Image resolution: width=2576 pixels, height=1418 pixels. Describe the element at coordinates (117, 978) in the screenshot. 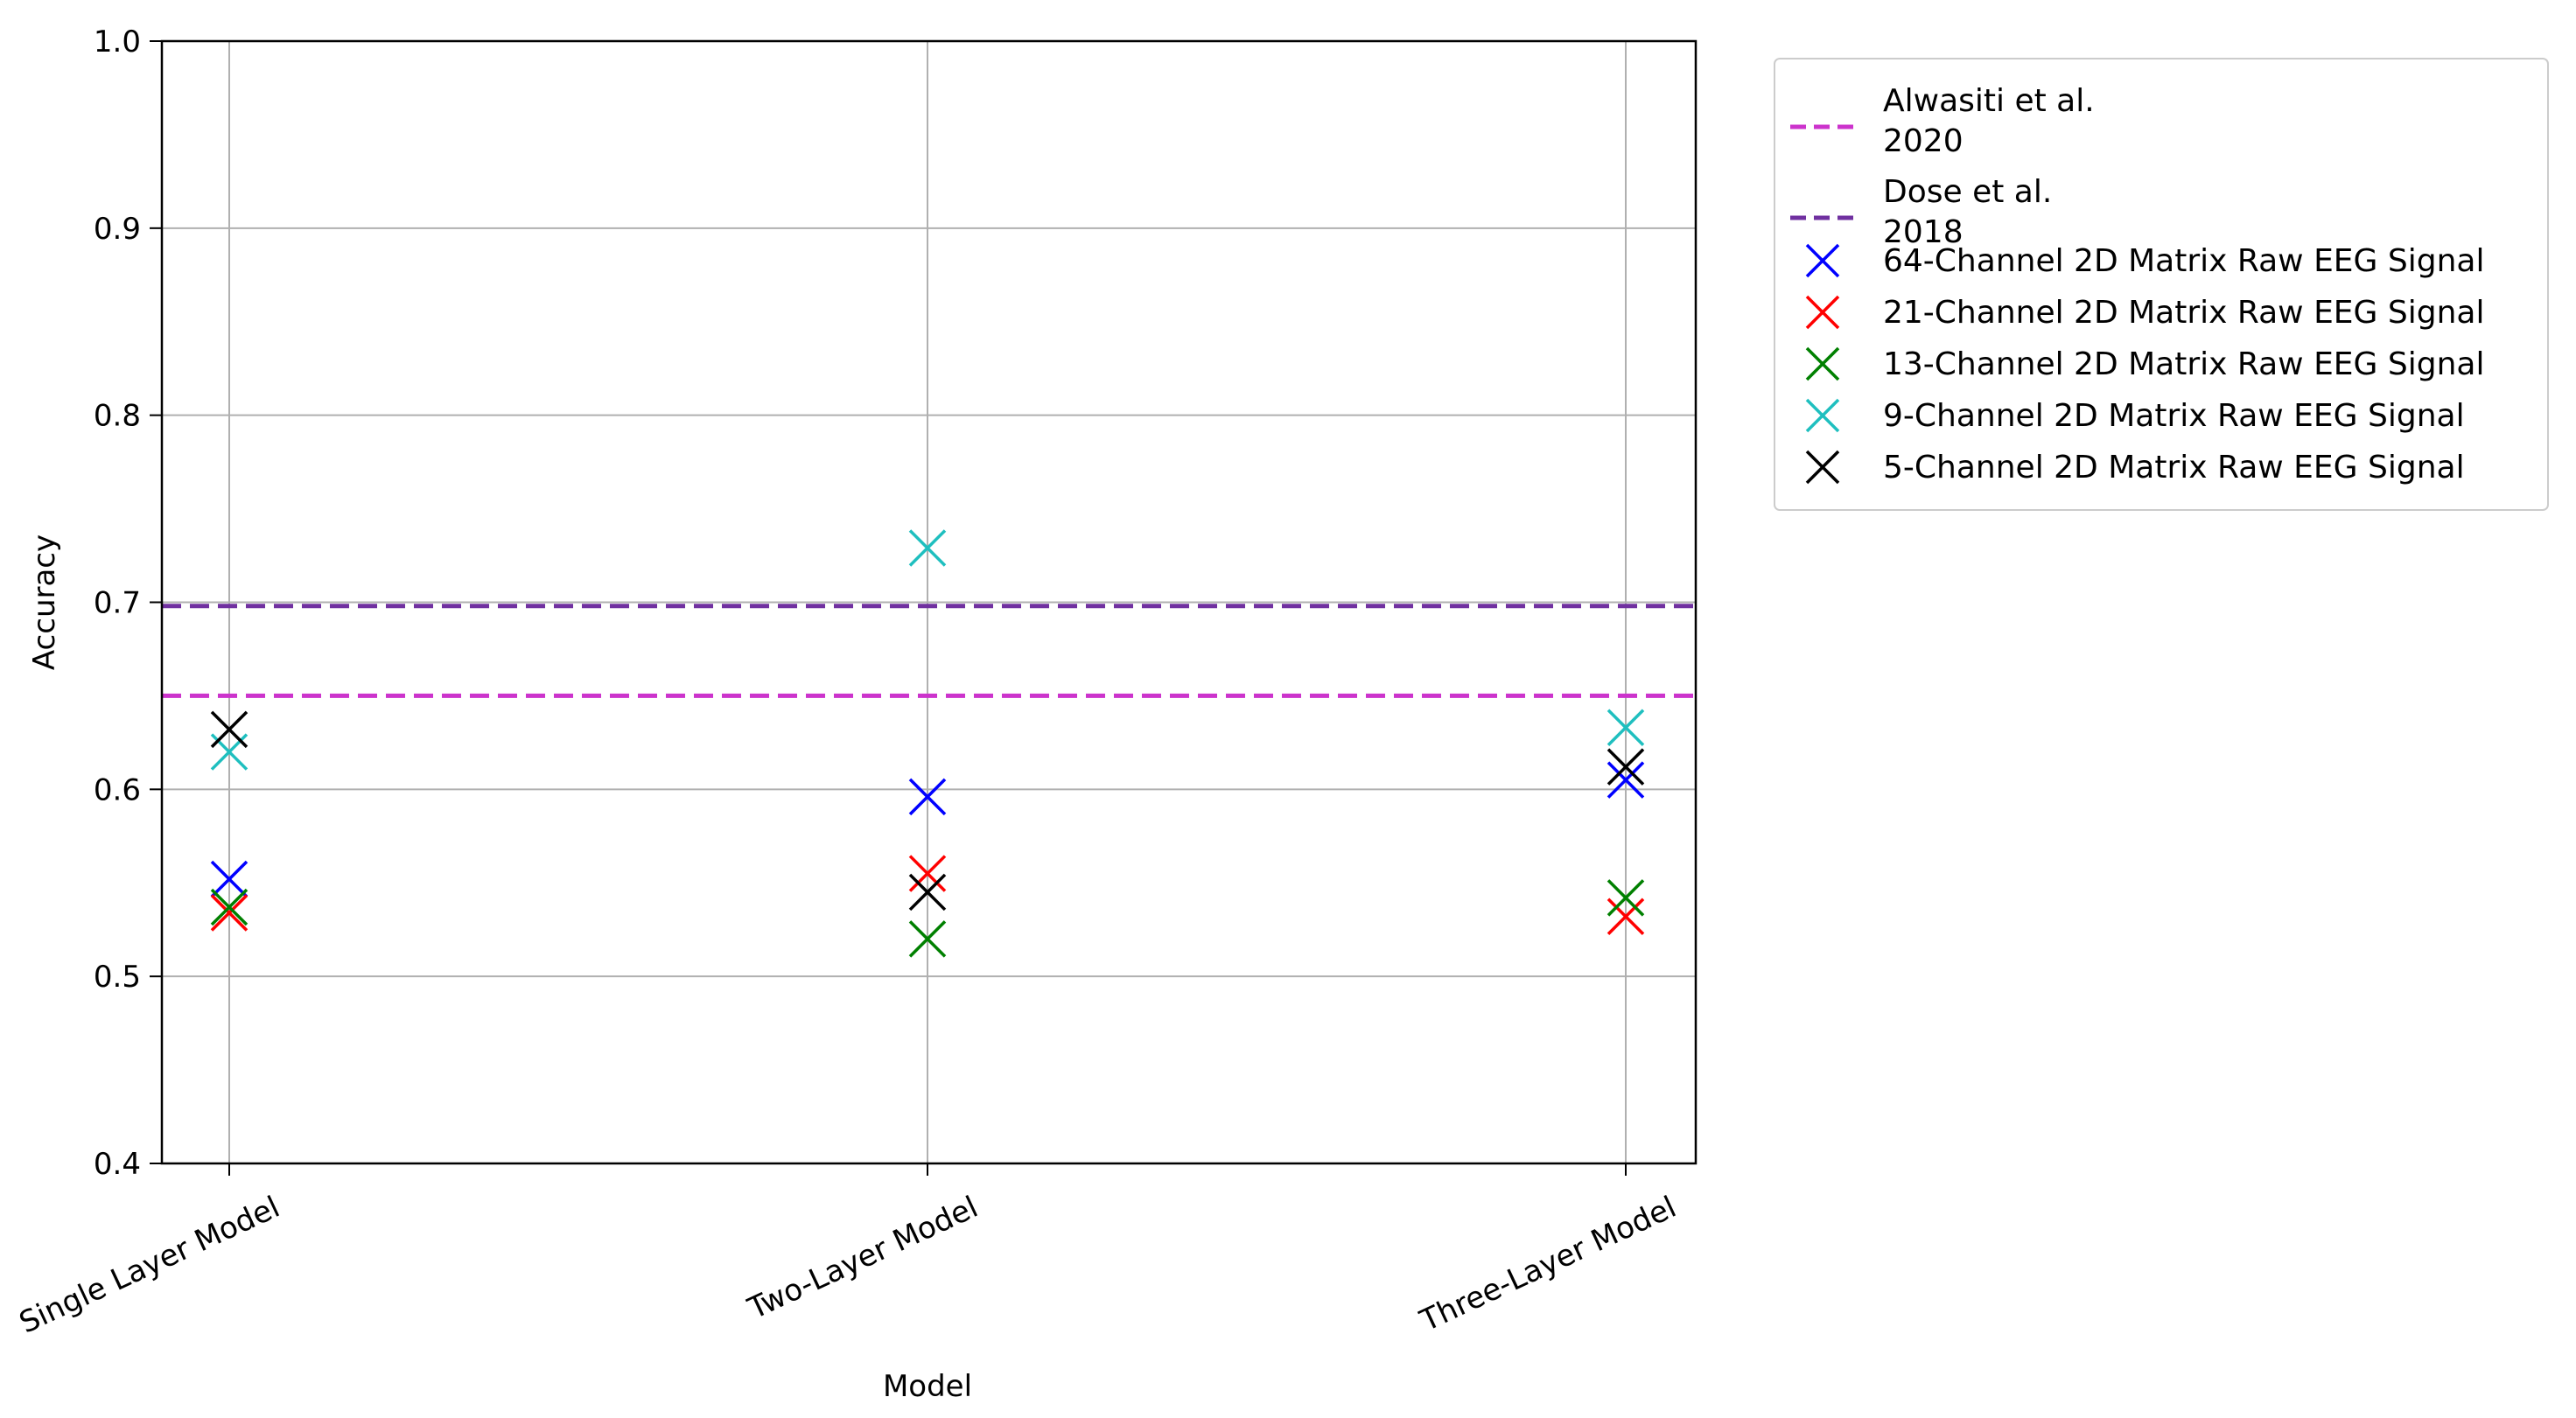

I see `y-tick-label: 0.5` at that location.